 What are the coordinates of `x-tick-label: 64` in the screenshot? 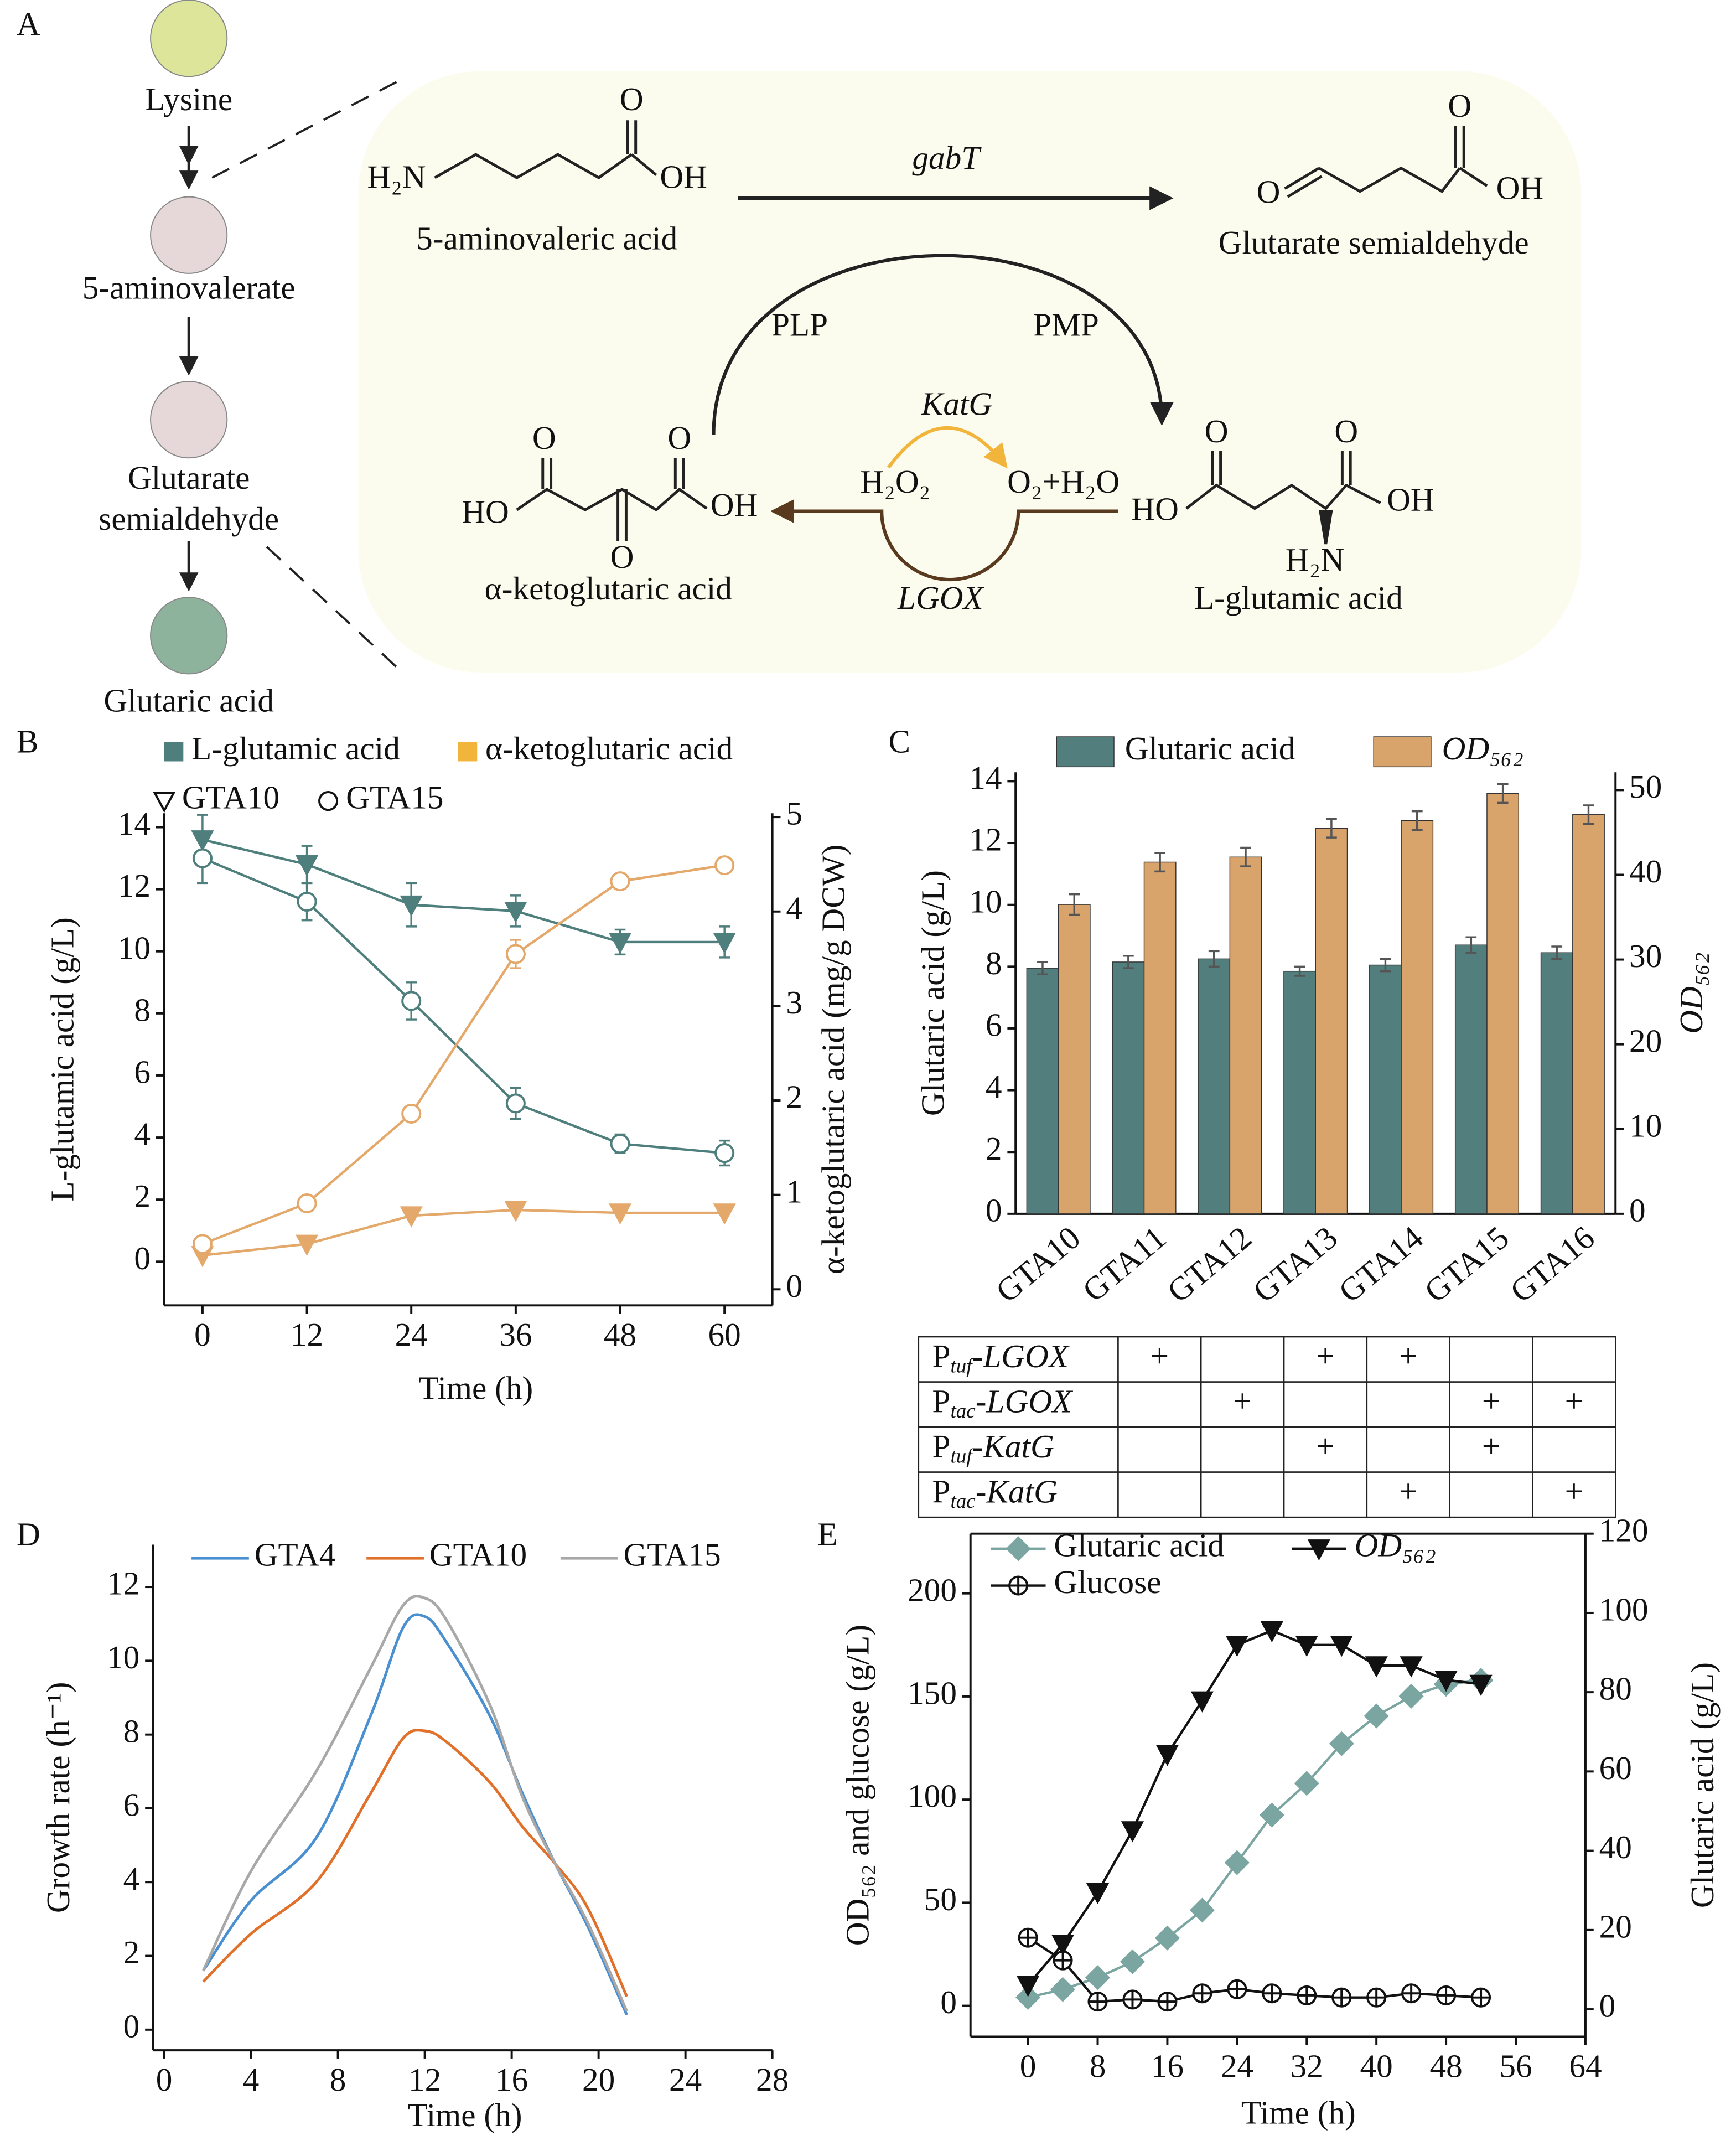 It's located at (1585, 2065).